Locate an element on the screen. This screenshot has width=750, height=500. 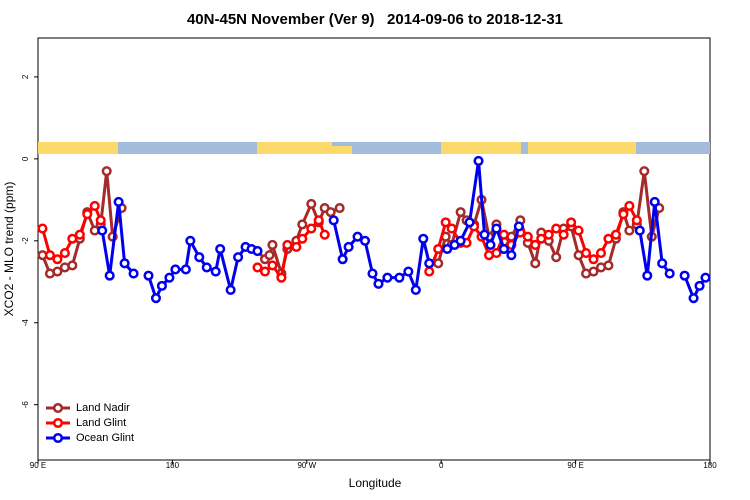
y-tick-label: -4 is located at coordinates (25, 323).